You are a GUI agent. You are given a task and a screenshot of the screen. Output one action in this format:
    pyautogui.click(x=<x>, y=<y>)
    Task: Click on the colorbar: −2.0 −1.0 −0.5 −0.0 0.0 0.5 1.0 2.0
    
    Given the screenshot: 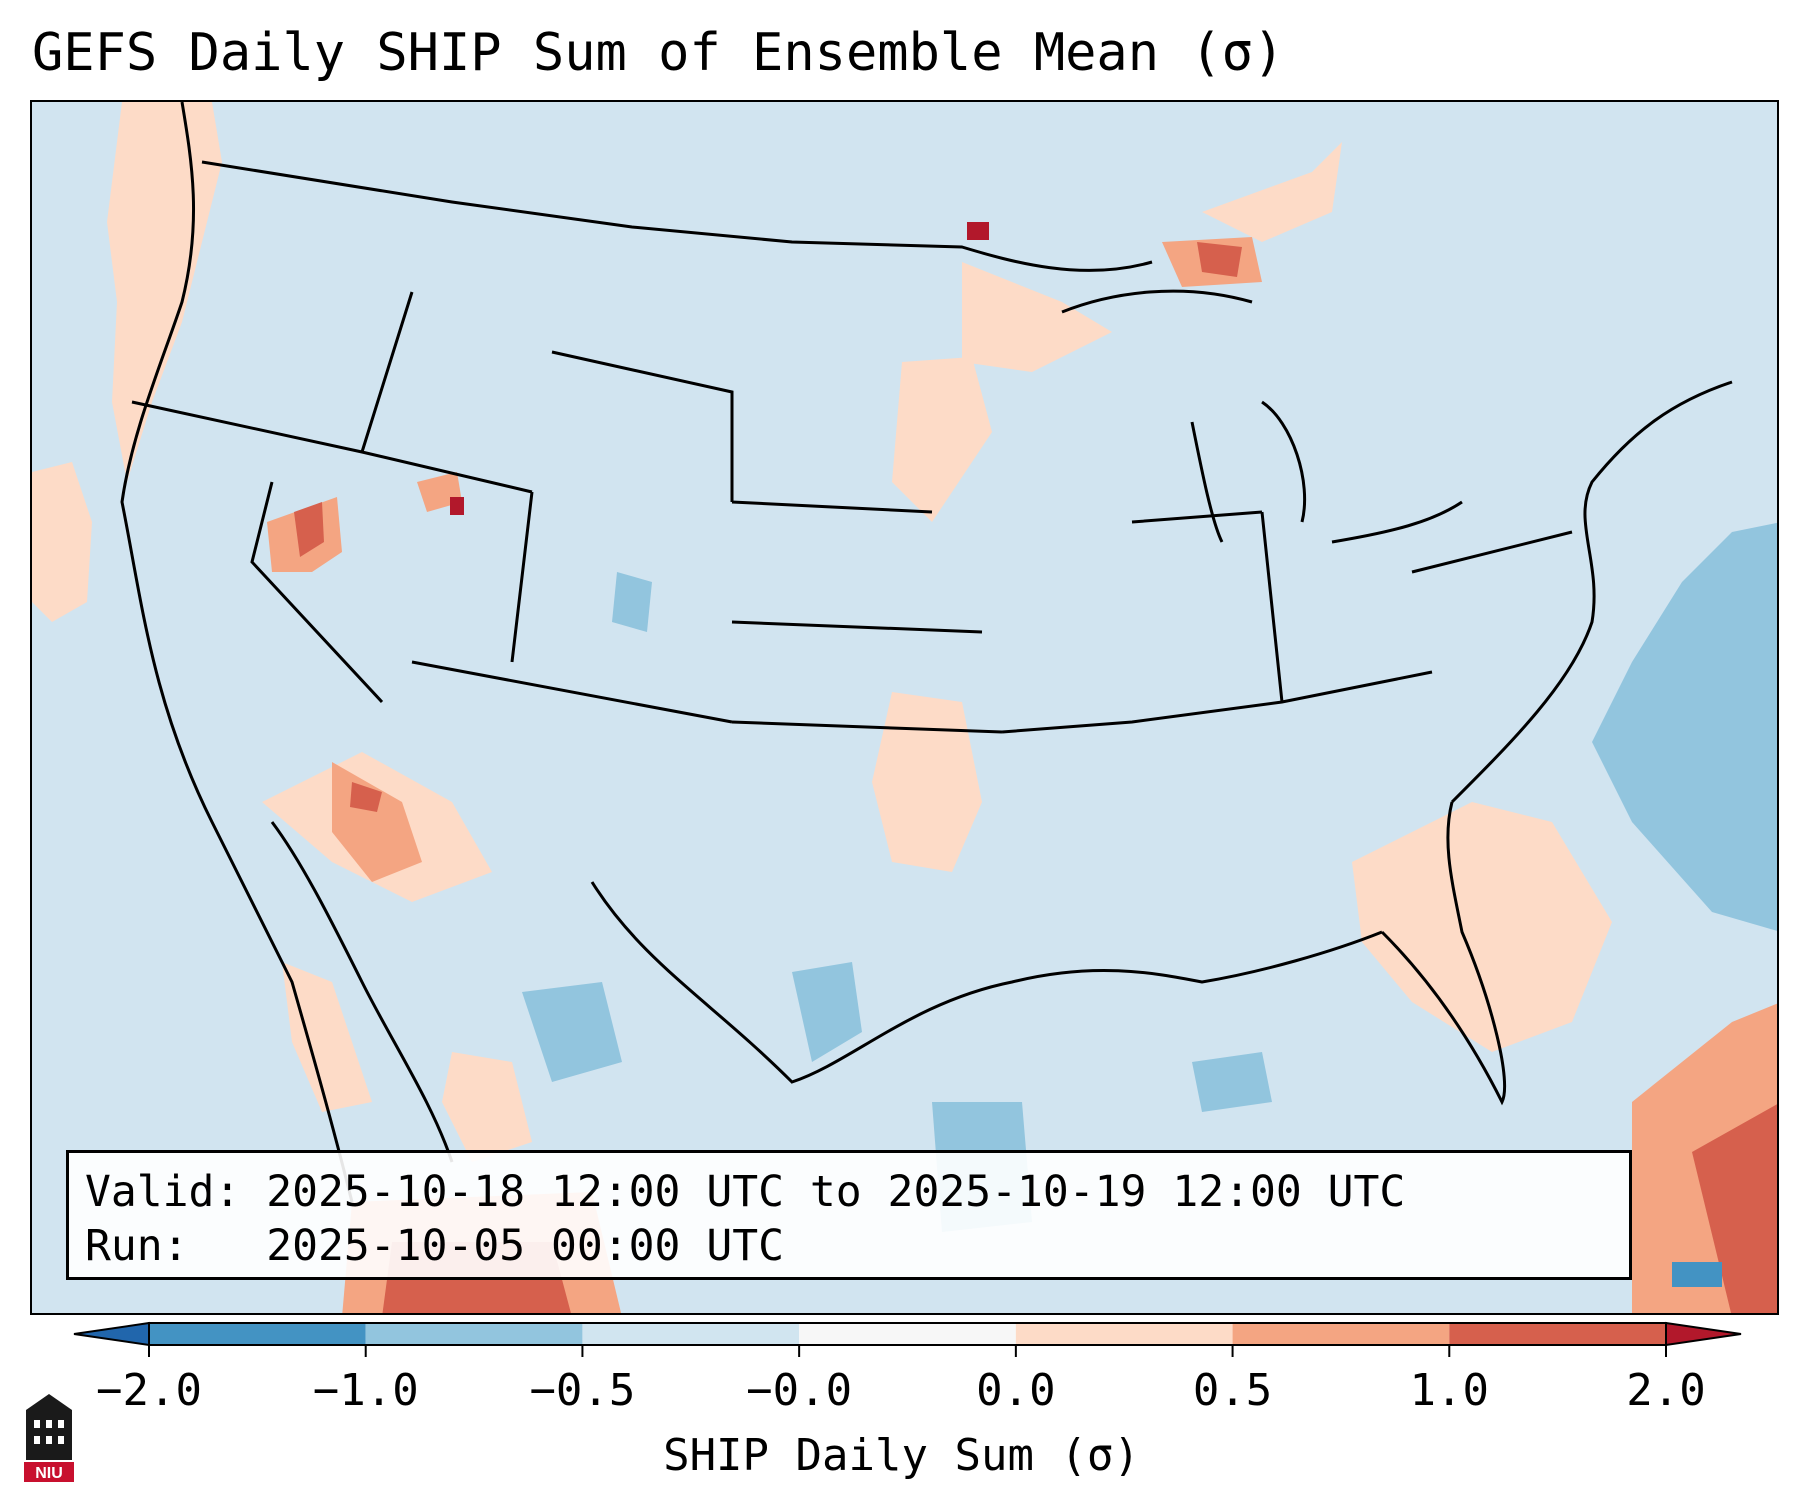 What is the action you would take?
    pyautogui.click(x=907, y=1368)
    